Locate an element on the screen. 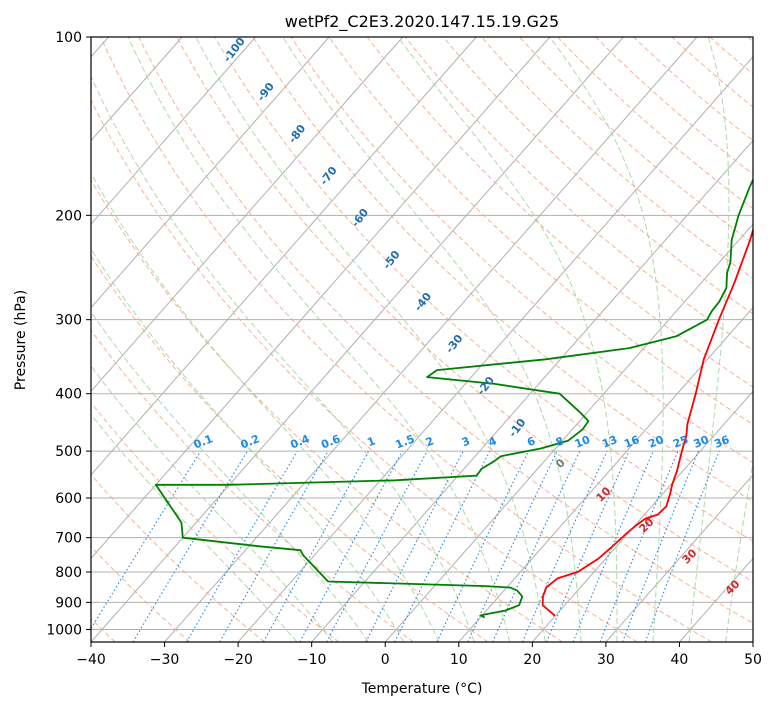 This screenshot has height=713, width=775. y-tick-label: 200 is located at coordinates (68, 216).